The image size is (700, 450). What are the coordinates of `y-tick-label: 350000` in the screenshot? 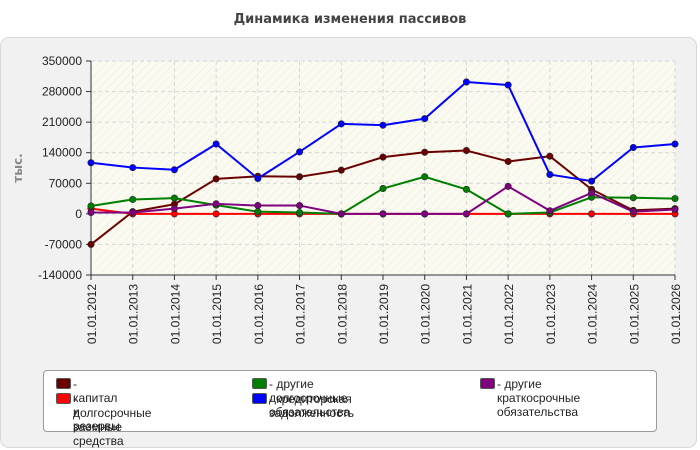 It's located at (62, 61).